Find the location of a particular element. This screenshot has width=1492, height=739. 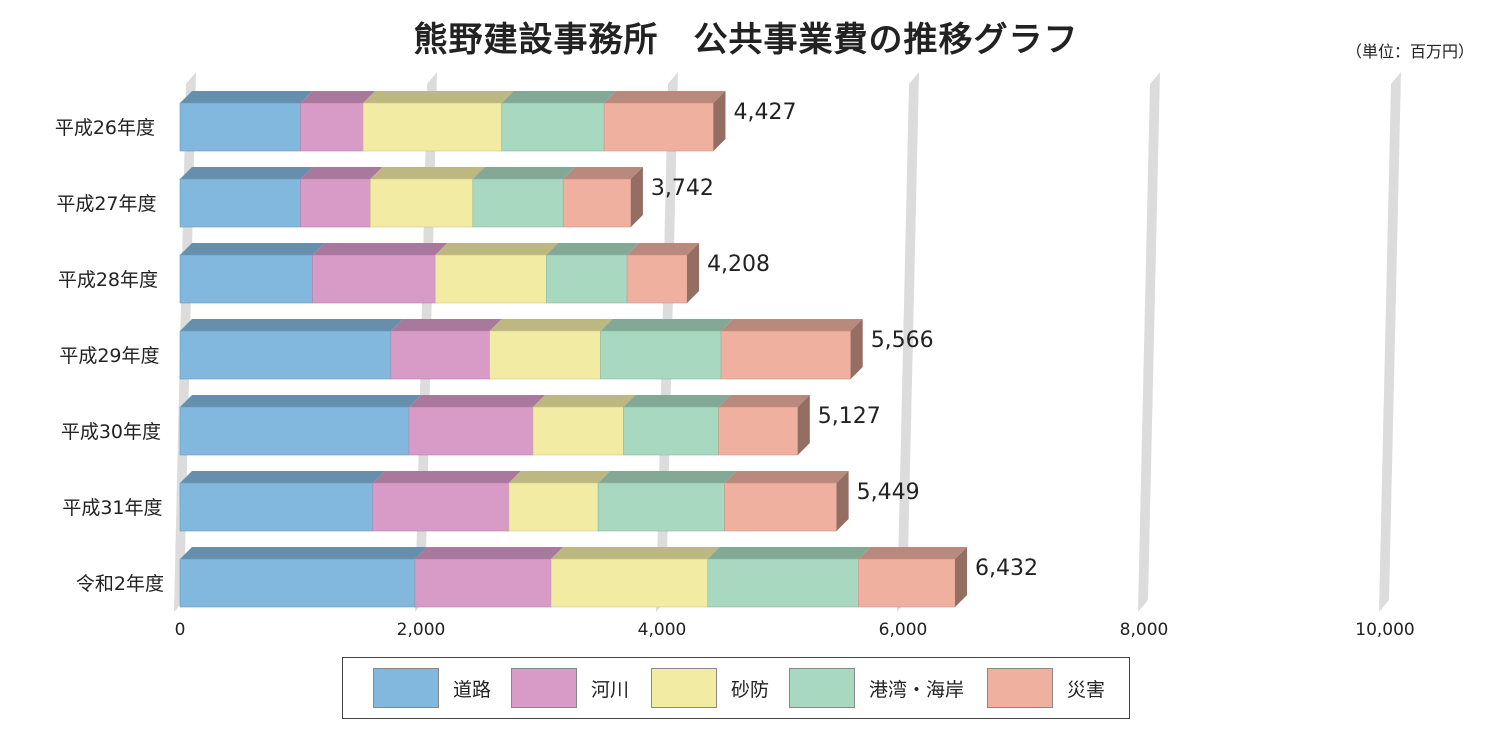

total-label: 6,432 is located at coordinates (1006, 568).